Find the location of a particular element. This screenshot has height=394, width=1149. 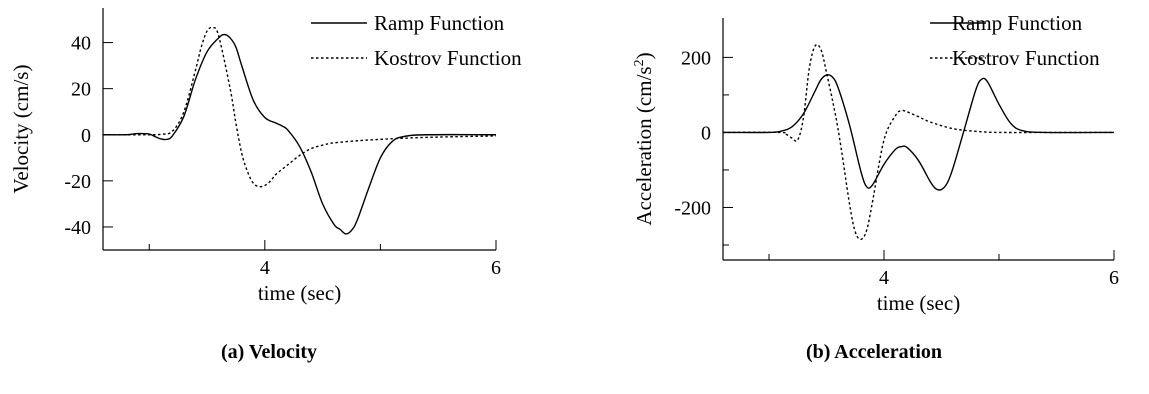

chart-b-y-axis-label-end: ) is located at coordinates (644, 55).